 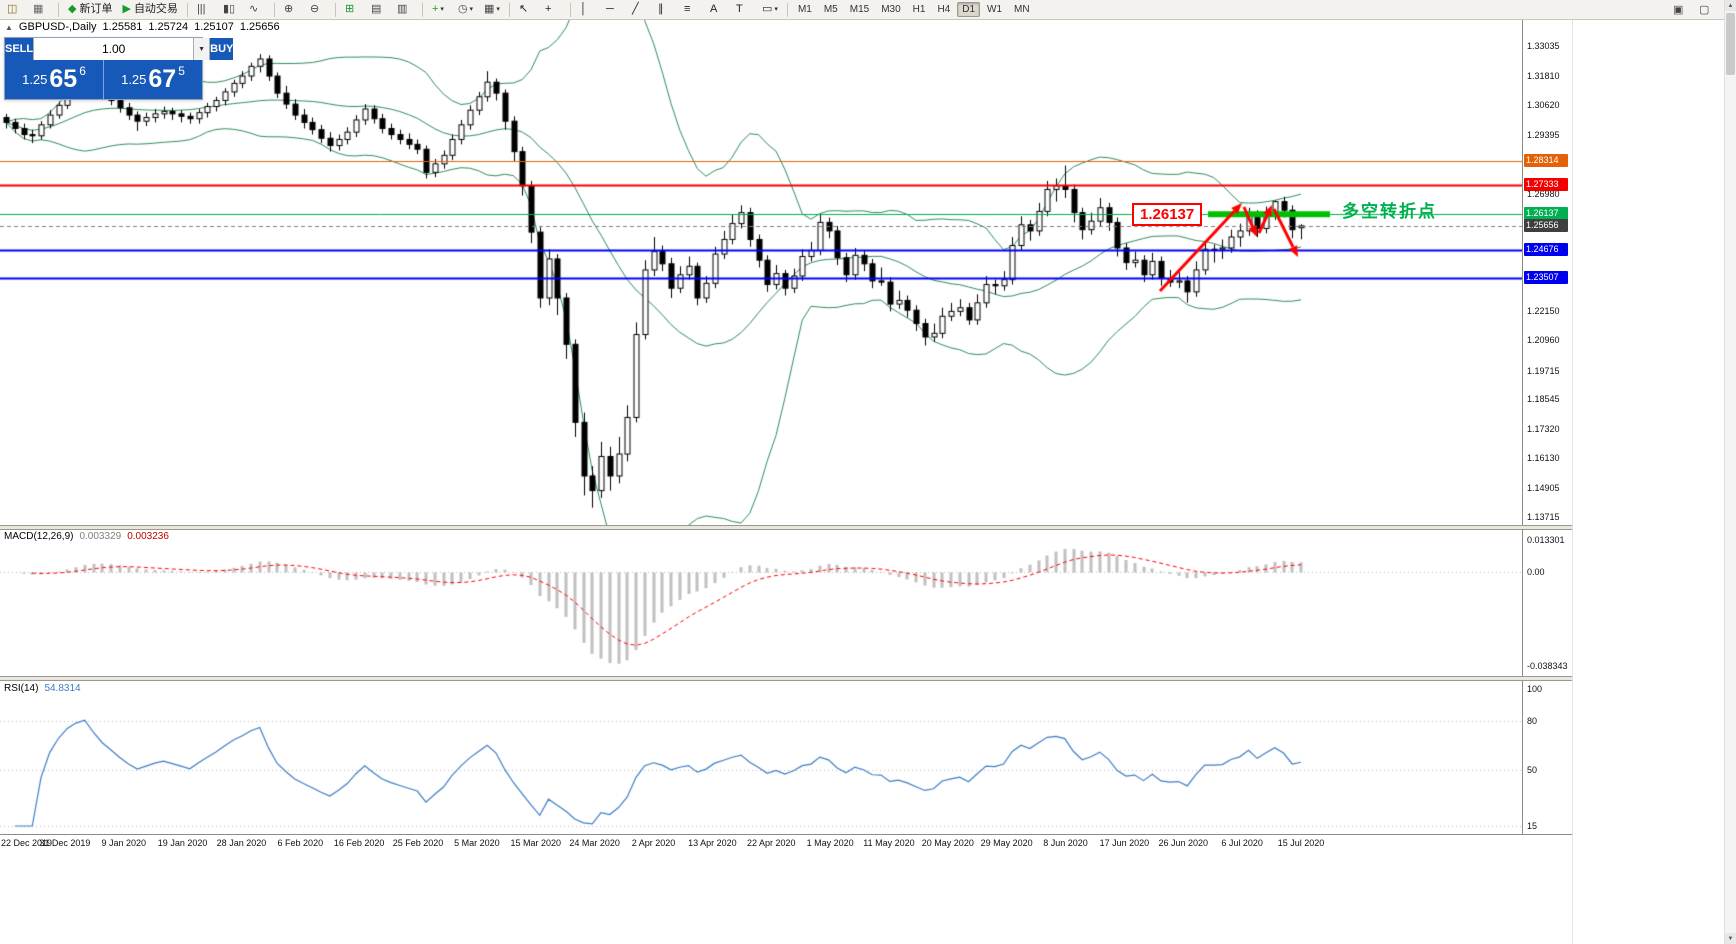 What do you see at coordinates (1522, 426) in the screenshot?
I see `axis-divider` at bounding box center [1522, 426].